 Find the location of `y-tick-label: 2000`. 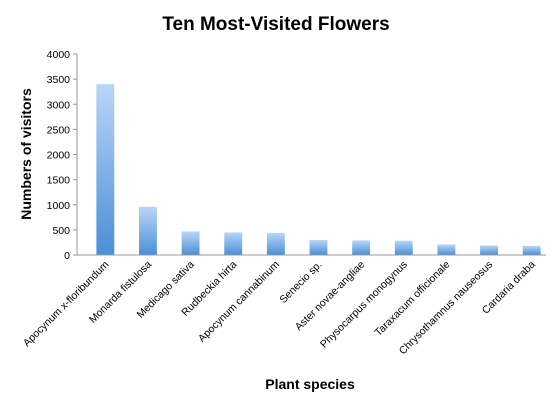

y-tick-label: 2000 is located at coordinates (59, 156).